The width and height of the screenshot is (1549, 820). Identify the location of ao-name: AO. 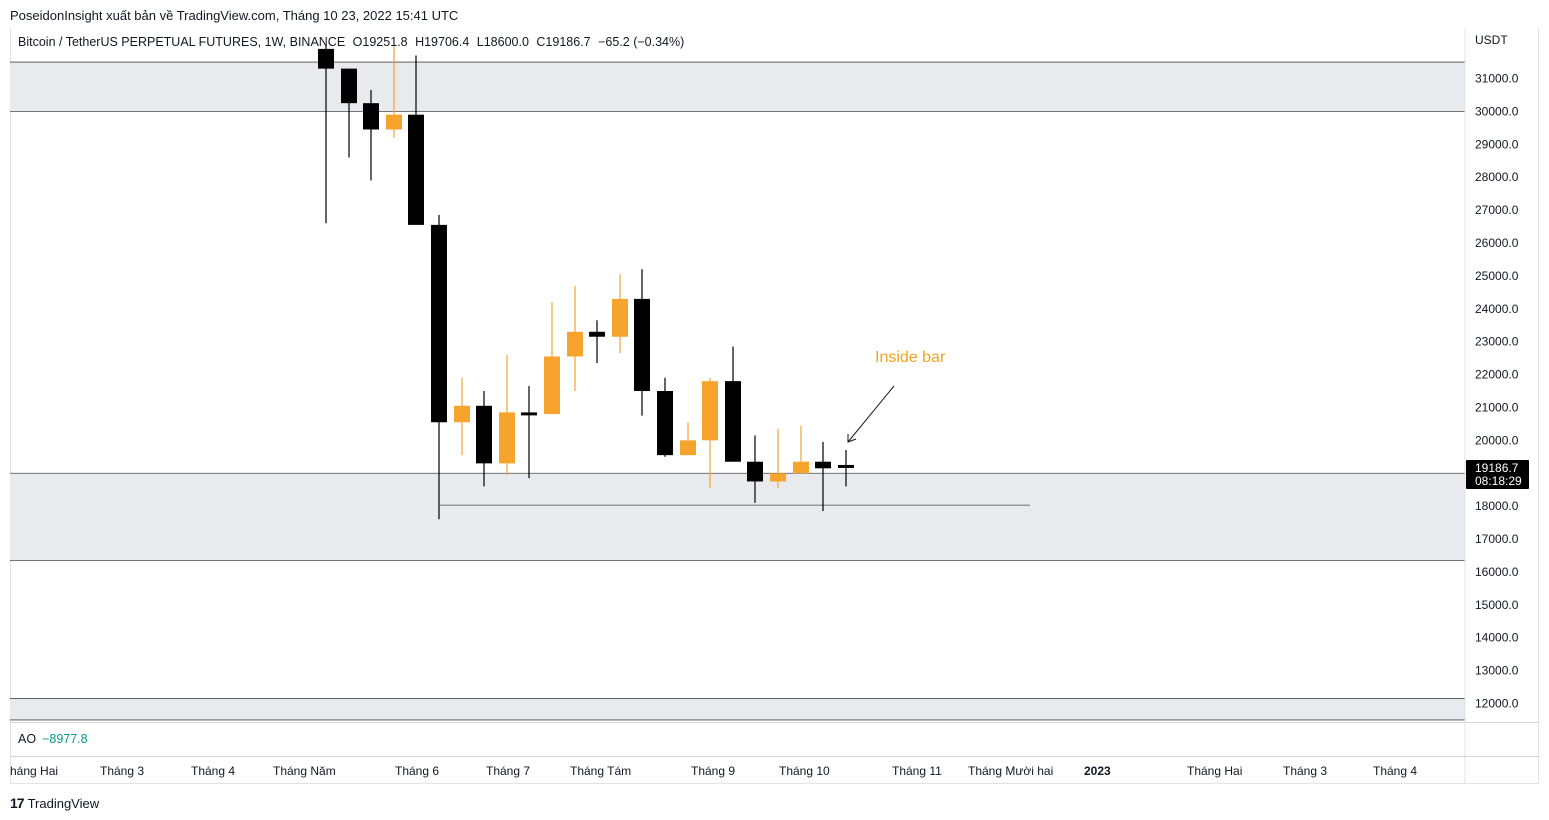
(27, 739).